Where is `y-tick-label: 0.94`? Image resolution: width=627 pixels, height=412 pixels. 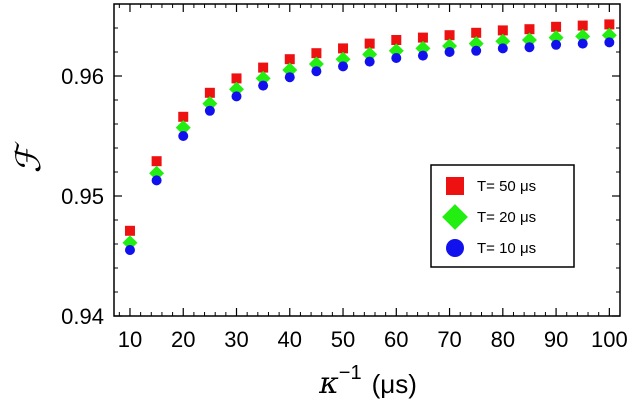
y-tick-label: 0.94 is located at coordinates (82, 316).